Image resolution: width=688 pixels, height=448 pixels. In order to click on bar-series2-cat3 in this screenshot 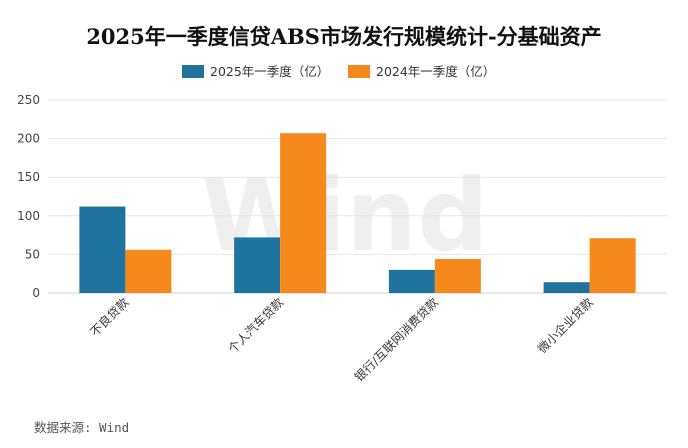, I will do `click(457, 276)`.